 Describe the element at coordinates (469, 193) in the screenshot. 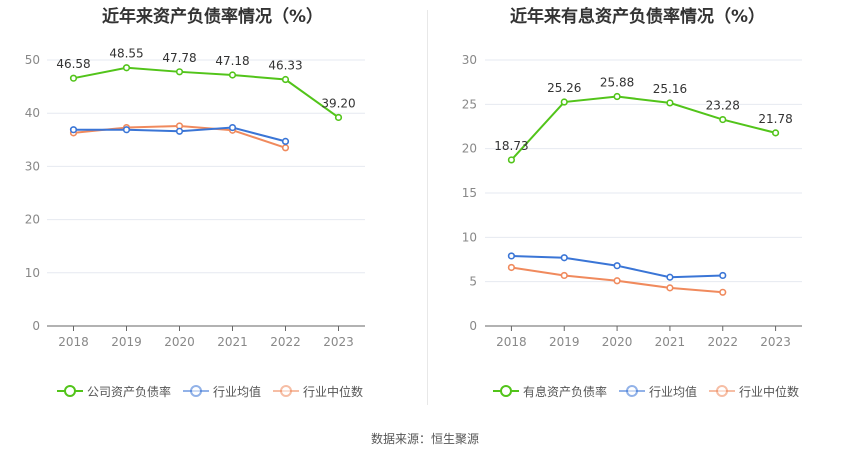

I see `y-tick-label: 15` at that location.